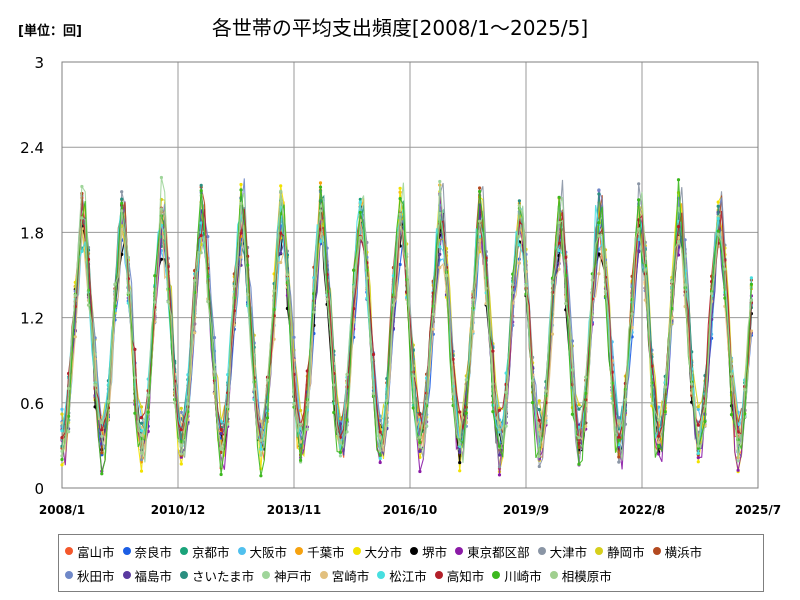 The width and height of the screenshot is (800, 600). I want to click on y-tick-label: 0, so click(39, 489).